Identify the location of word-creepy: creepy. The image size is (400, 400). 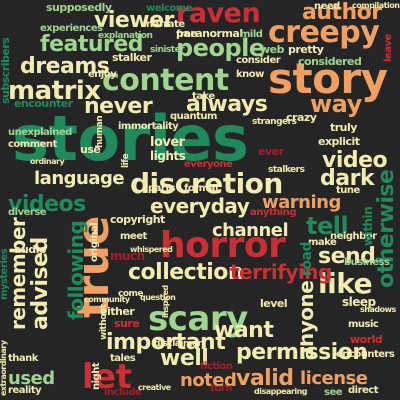
(324, 32).